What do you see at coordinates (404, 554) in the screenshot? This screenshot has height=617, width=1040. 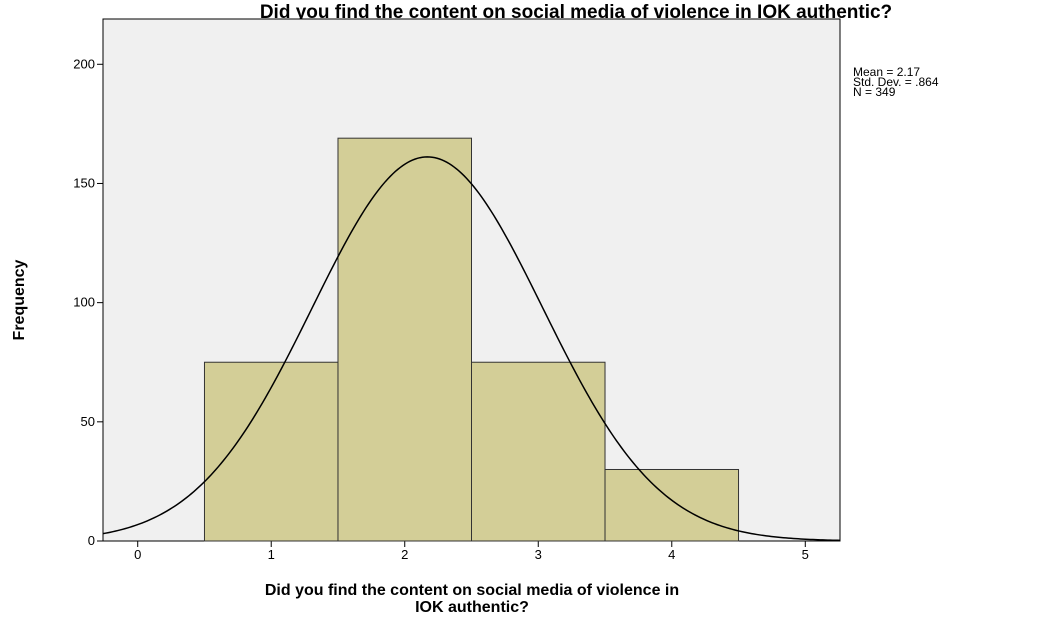 I see `x-tick-label: 2` at bounding box center [404, 554].